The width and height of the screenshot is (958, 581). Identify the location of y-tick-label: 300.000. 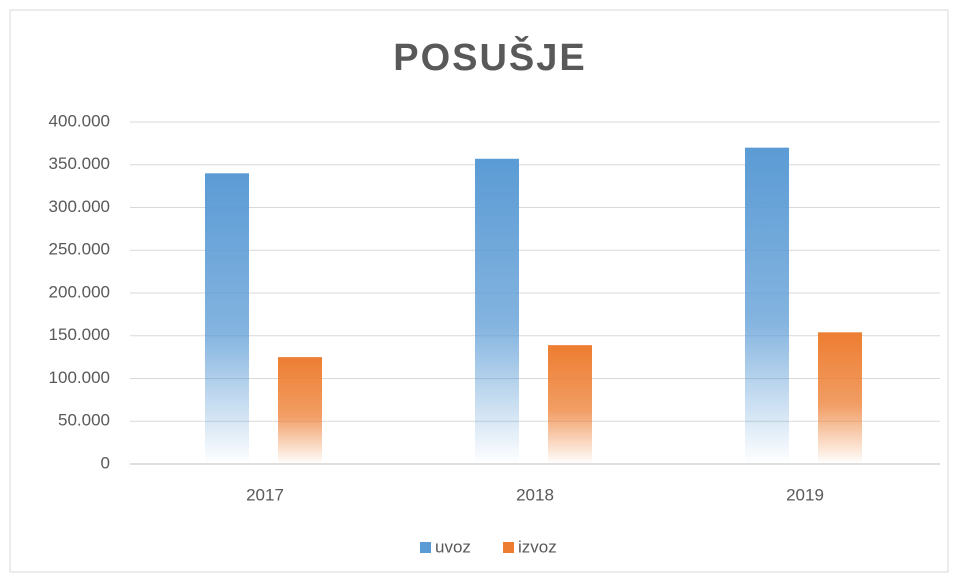
(79, 206).